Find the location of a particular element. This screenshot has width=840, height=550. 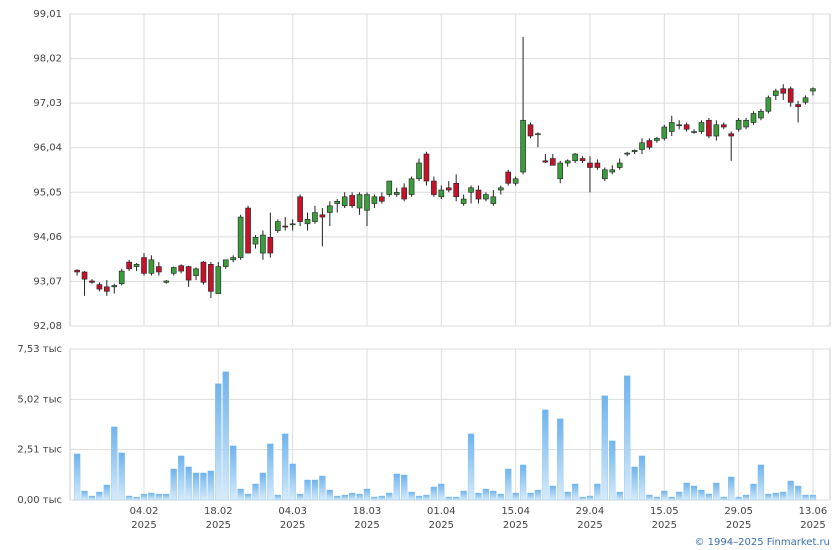

x-tick-label: 04.02 is located at coordinates (144, 511).